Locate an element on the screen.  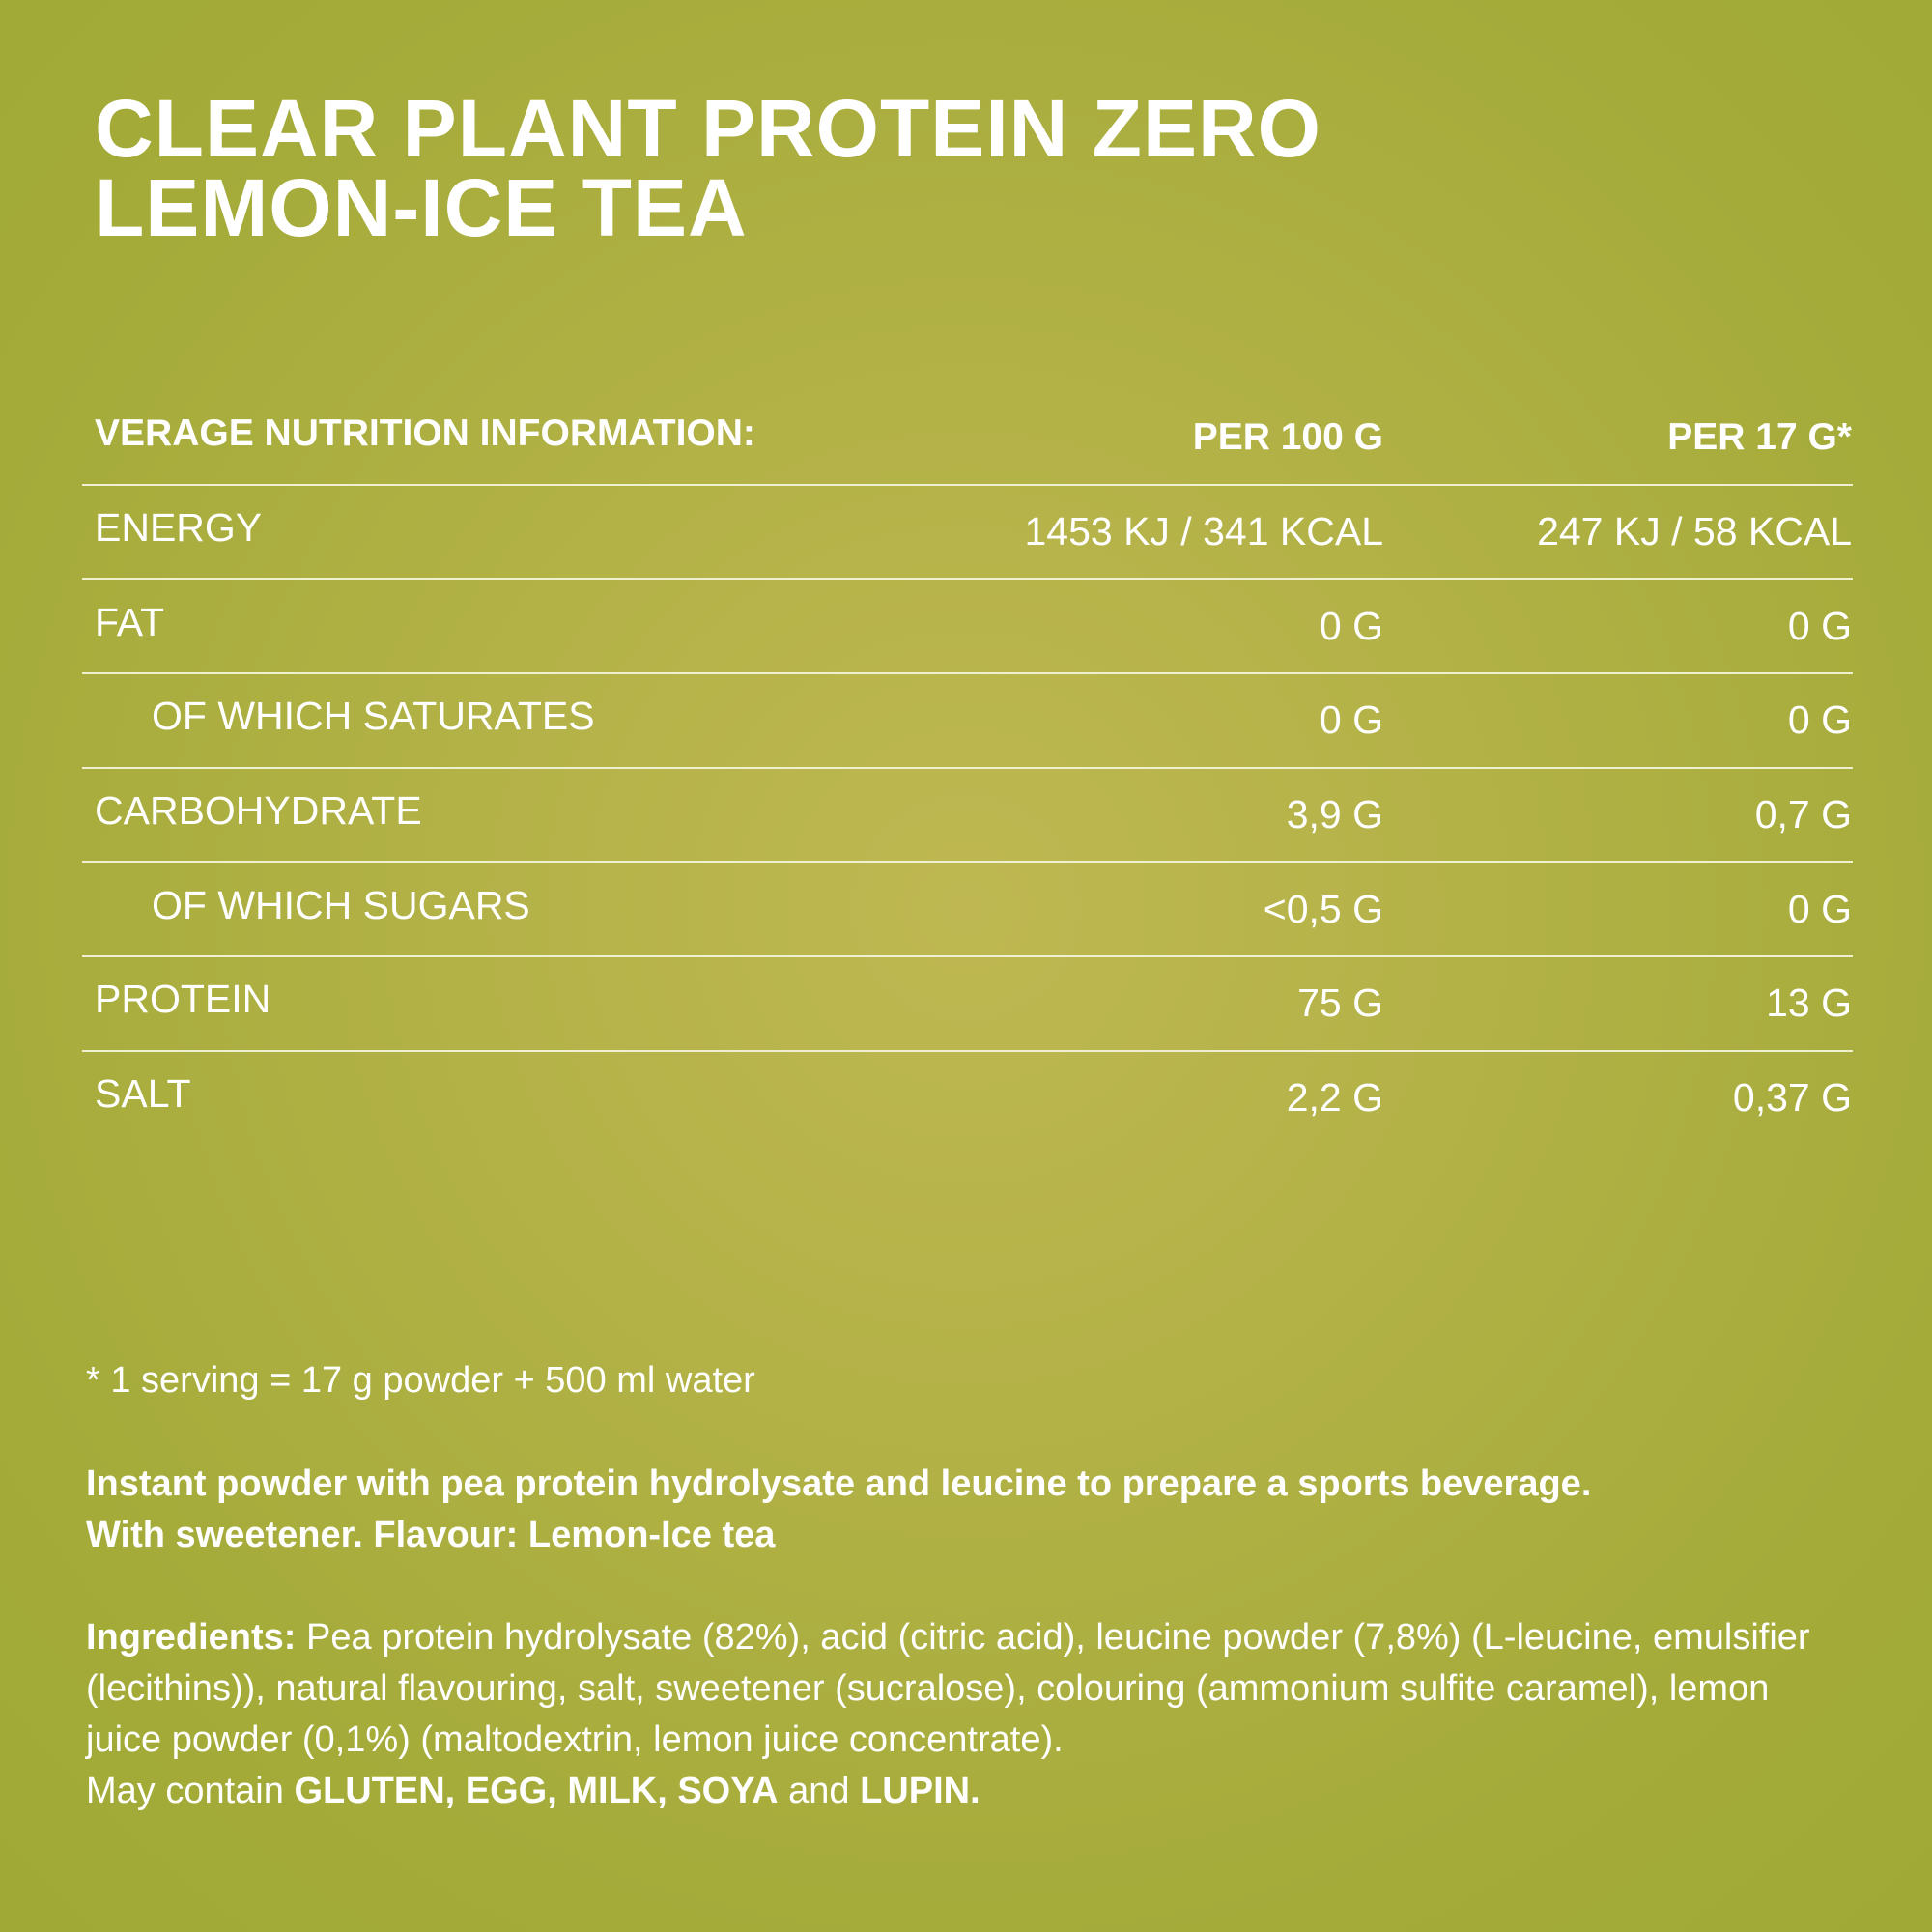
table-row: SALT 2,2 G 0,37 G is located at coordinates (967, 1097).